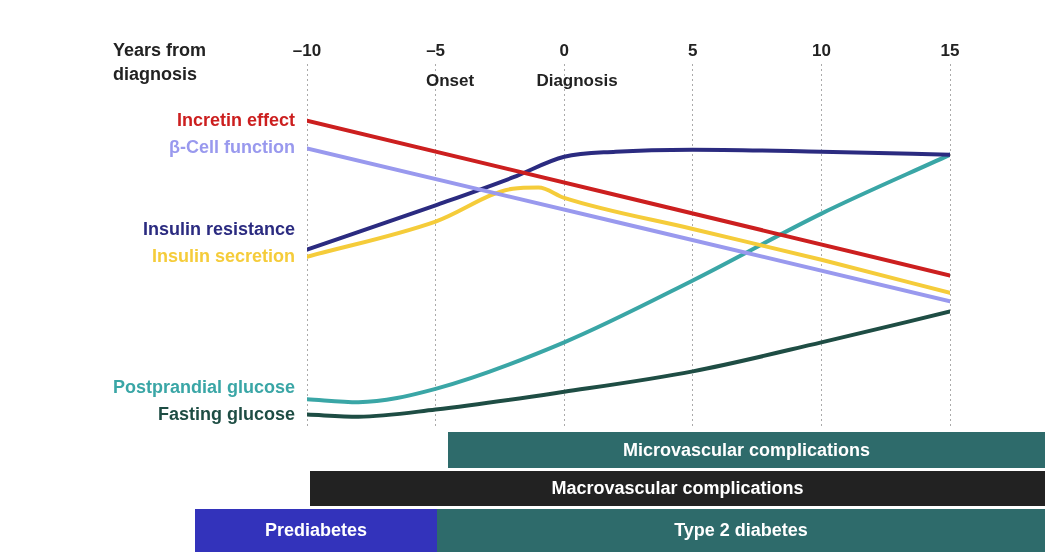 Image resolution: width=1059 pixels, height=557 pixels. What do you see at coordinates (677, 488) in the screenshot?
I see `text: Macrovascular complications` at bounding box center [677, 488].